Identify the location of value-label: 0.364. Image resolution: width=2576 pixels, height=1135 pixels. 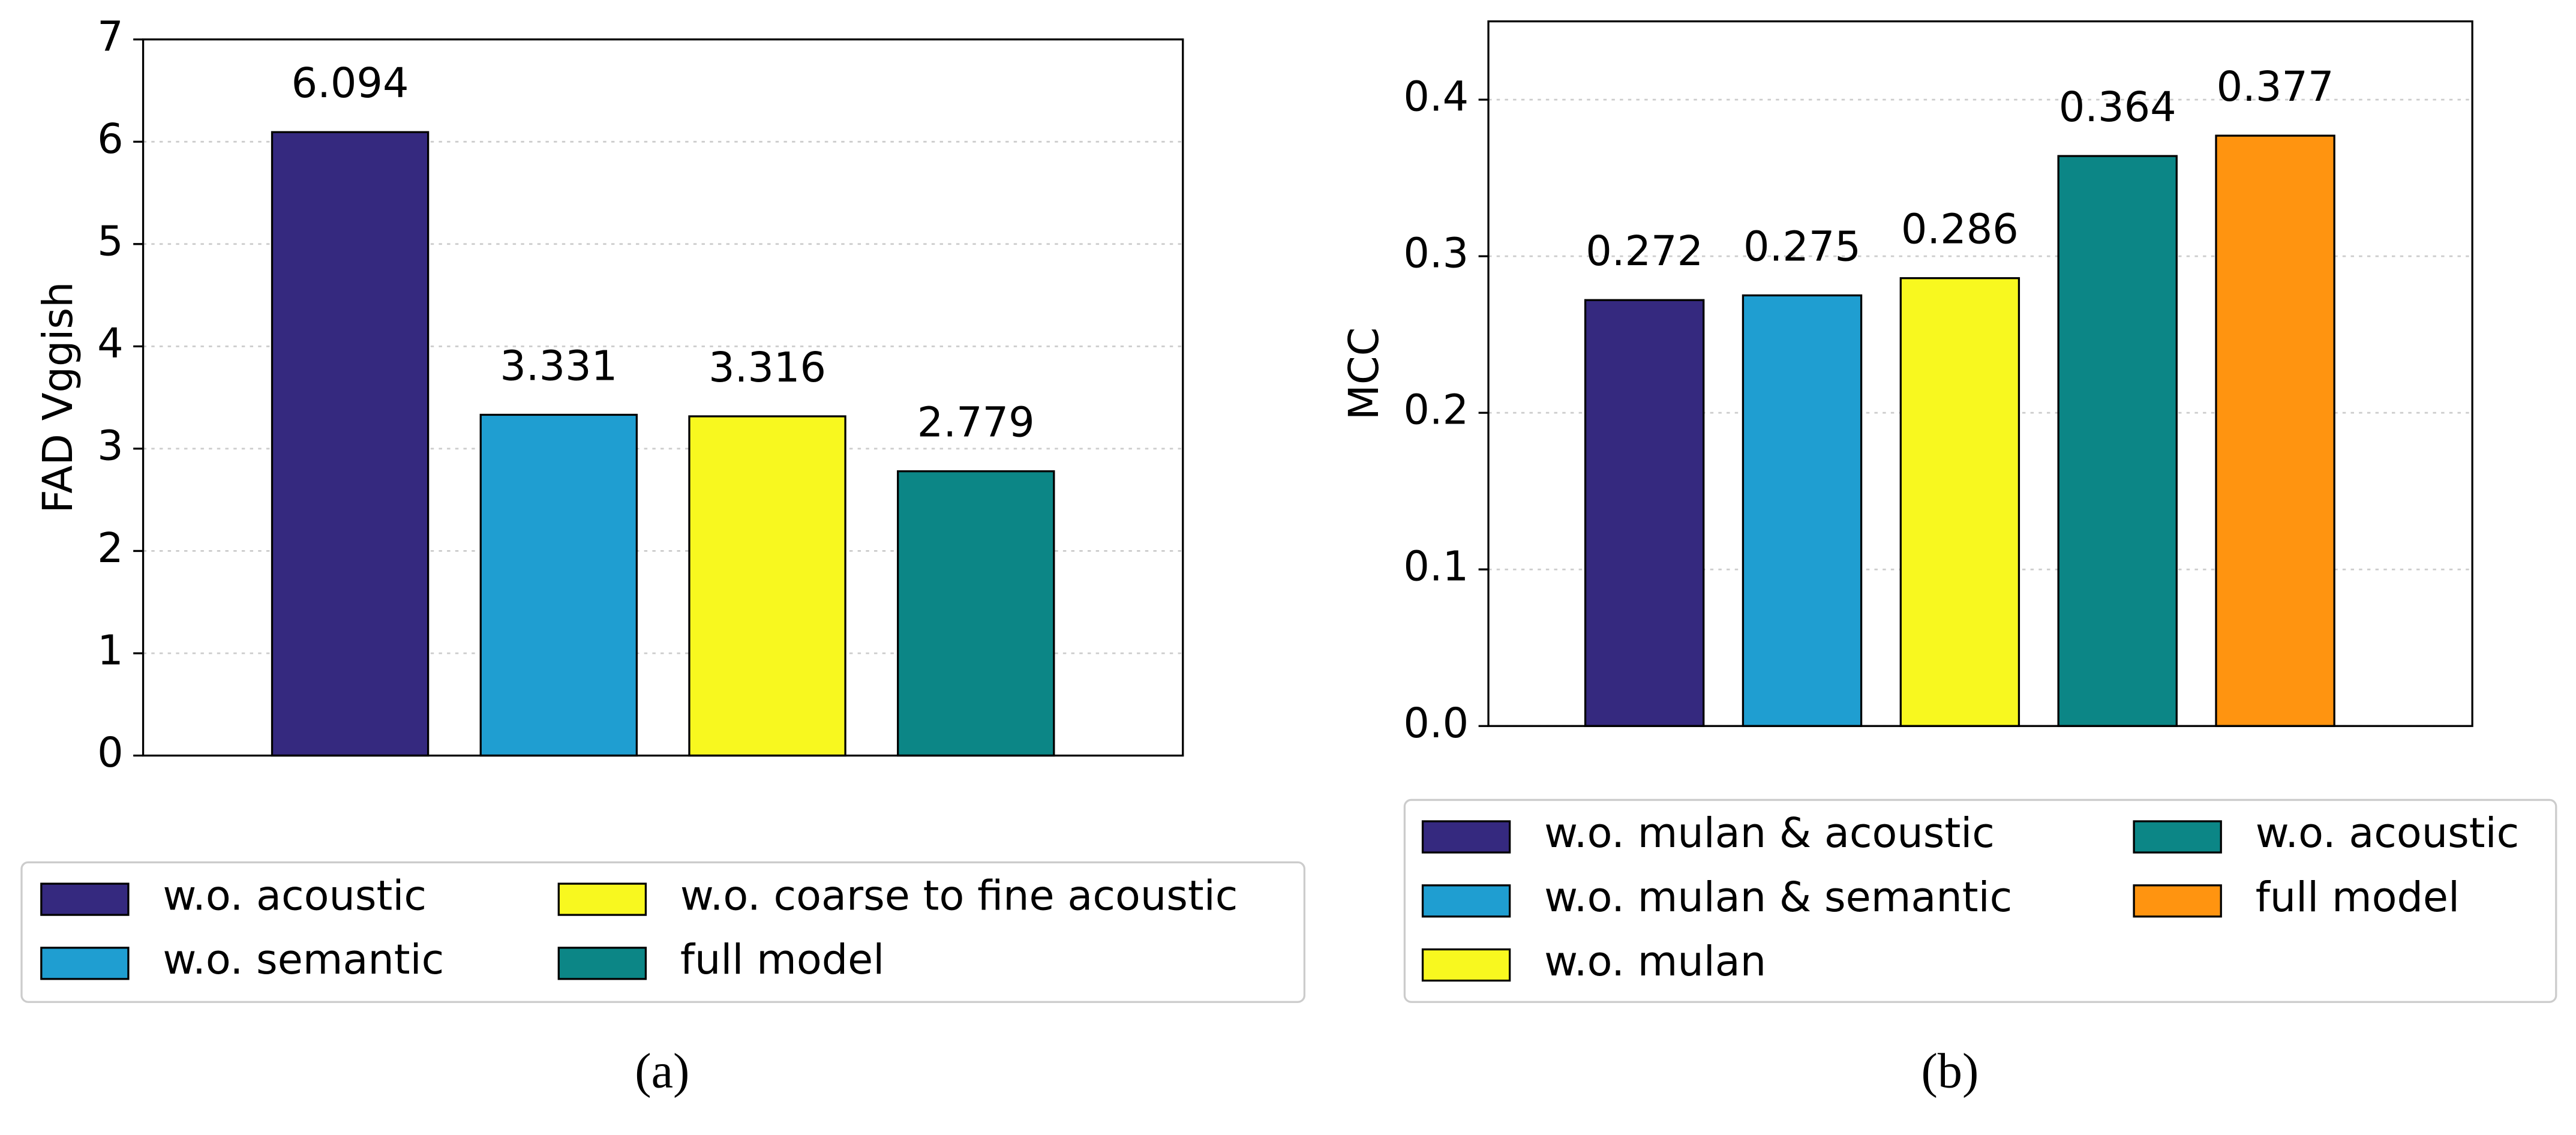
(2117, 107).